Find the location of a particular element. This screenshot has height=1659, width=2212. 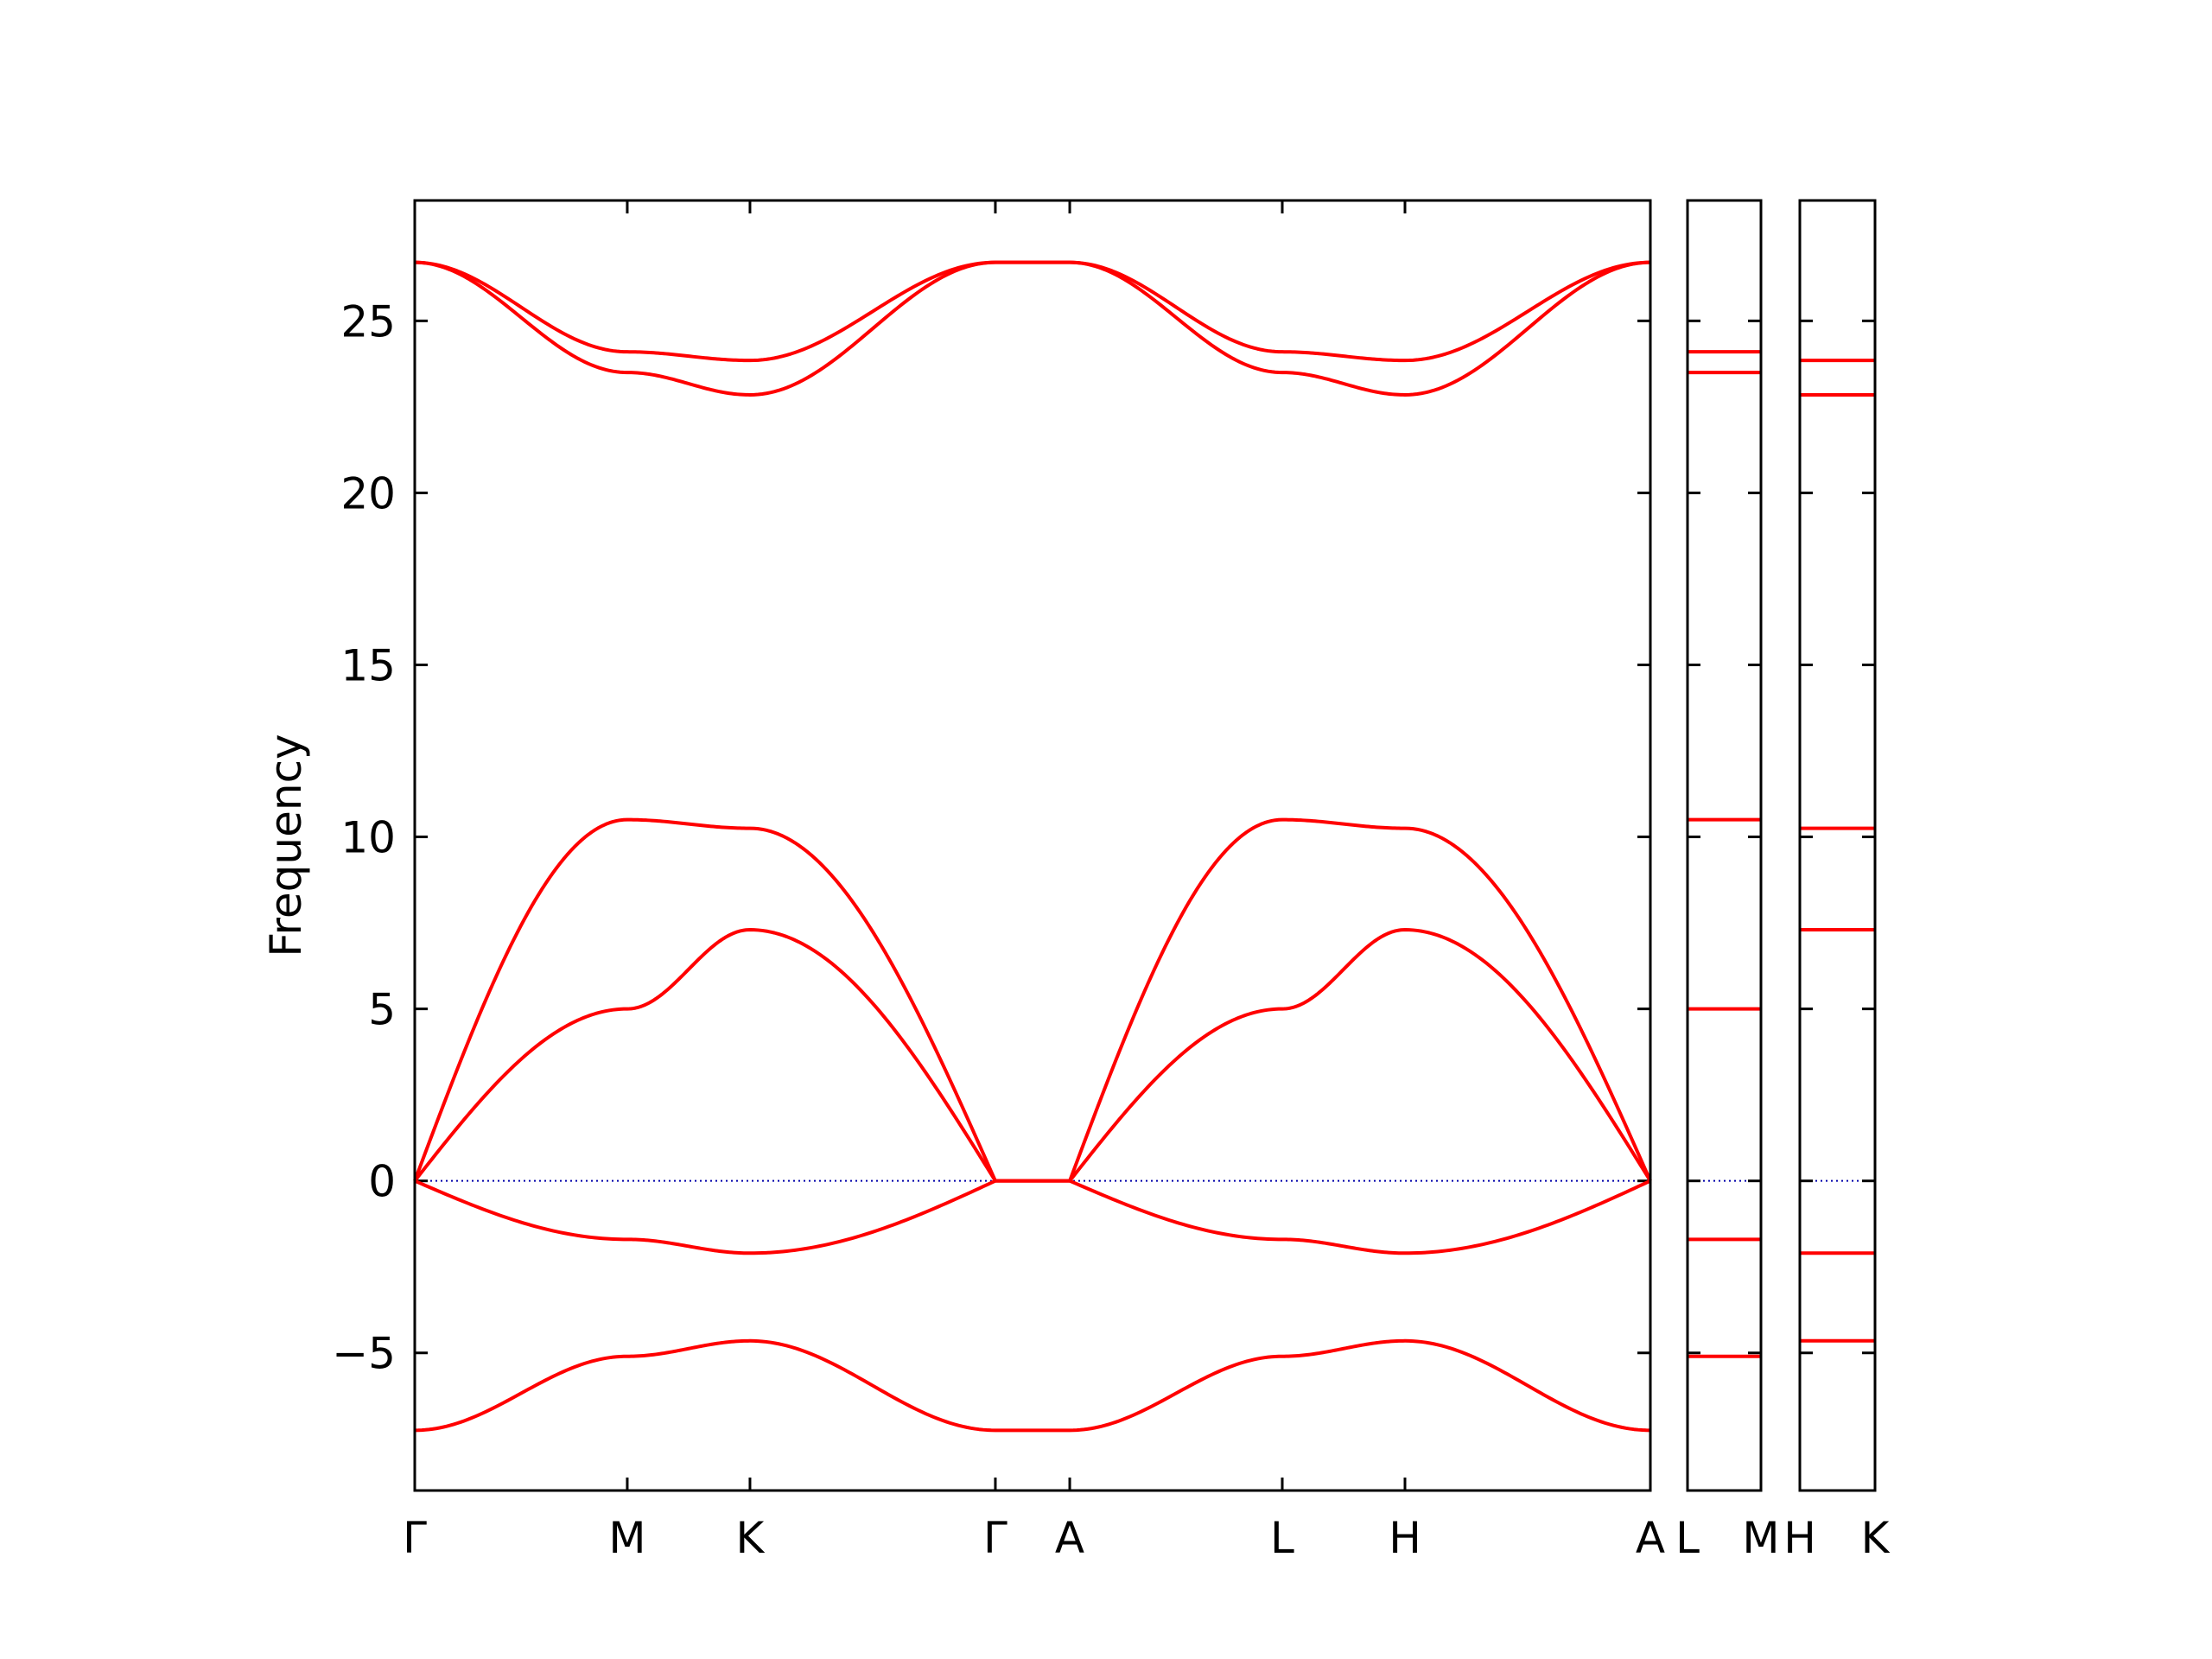

ytick-label: 20 is located at coordinates (368, 493).